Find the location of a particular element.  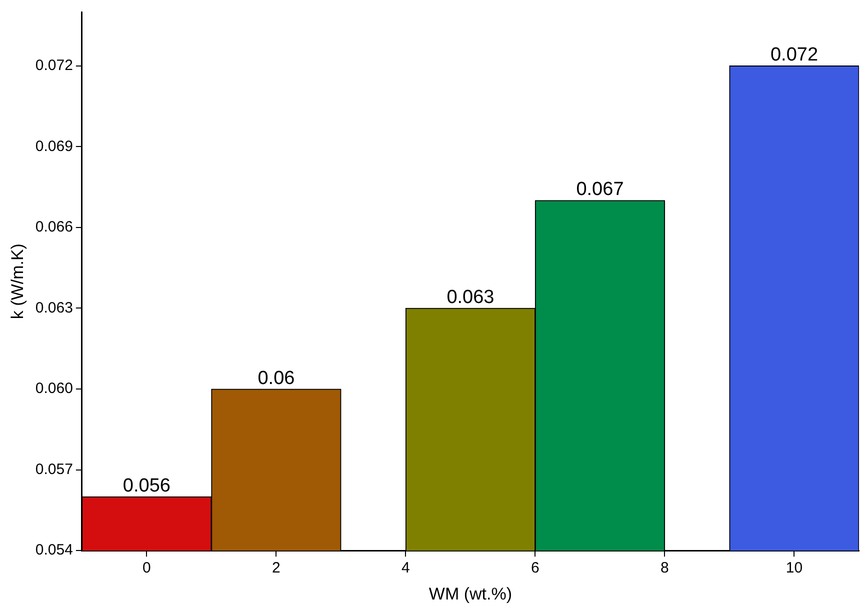

data-label: 0.067 is located at coordinates (600, 189).